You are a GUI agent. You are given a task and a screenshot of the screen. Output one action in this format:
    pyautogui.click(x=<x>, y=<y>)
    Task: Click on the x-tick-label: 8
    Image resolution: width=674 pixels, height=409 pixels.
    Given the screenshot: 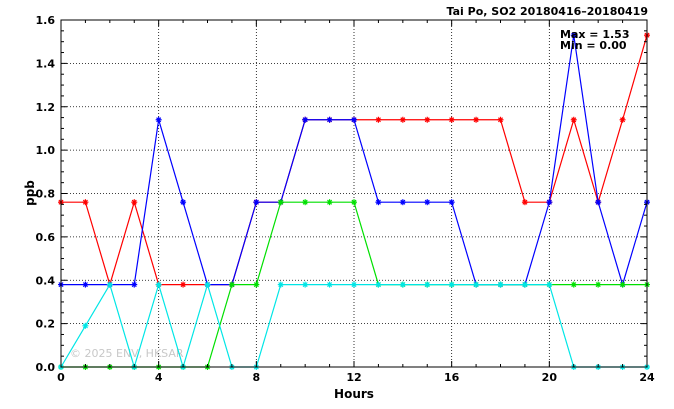 What is the action you would take?
    pyautogui.click(x=257, y=377)
    